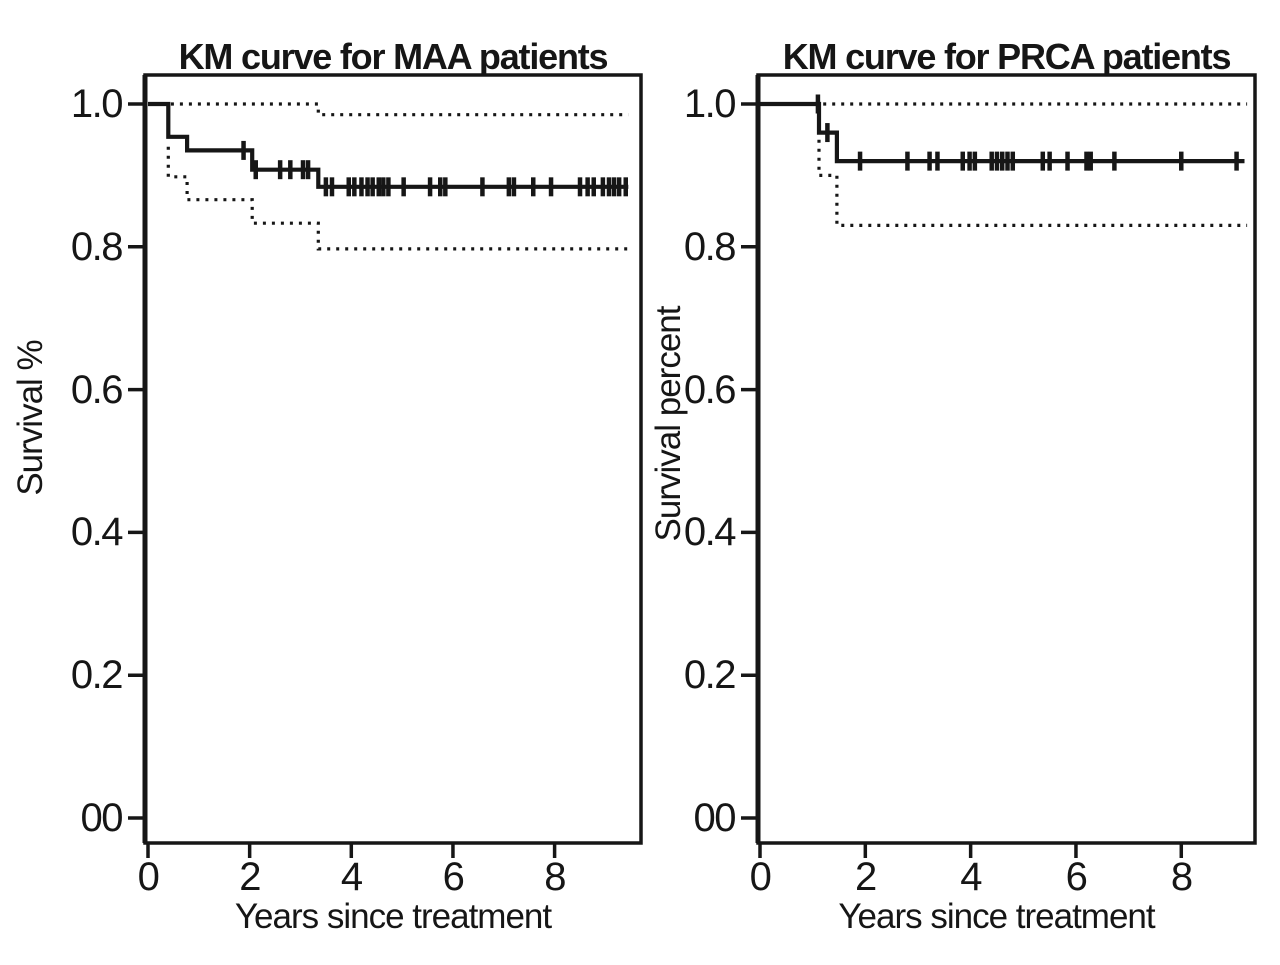  What do you see at coordinates (388, 145) in the screenshot?
I see `km-curve` at bounding box center [388, 145].